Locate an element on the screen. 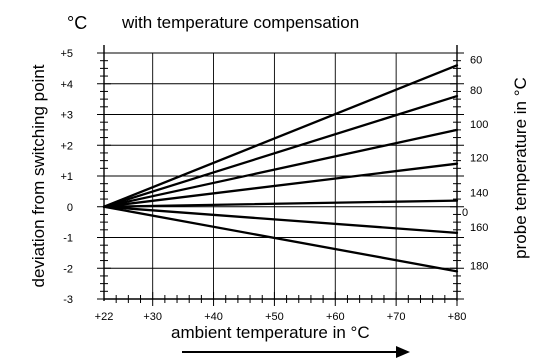 Image resolution: width=539 pixels, height=358 pixels. x-tick-label: +40 is located at coordinates (213, 317).